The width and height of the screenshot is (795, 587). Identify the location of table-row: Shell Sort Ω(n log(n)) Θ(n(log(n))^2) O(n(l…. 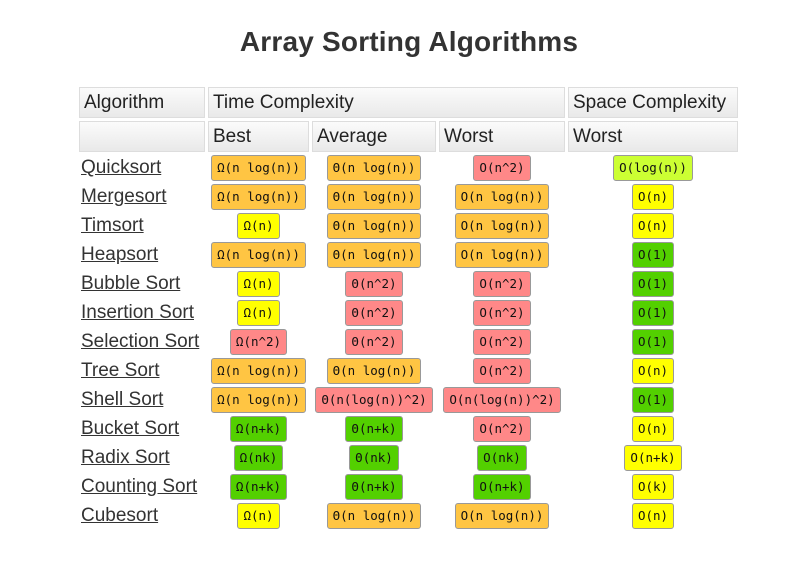
(408, 400).